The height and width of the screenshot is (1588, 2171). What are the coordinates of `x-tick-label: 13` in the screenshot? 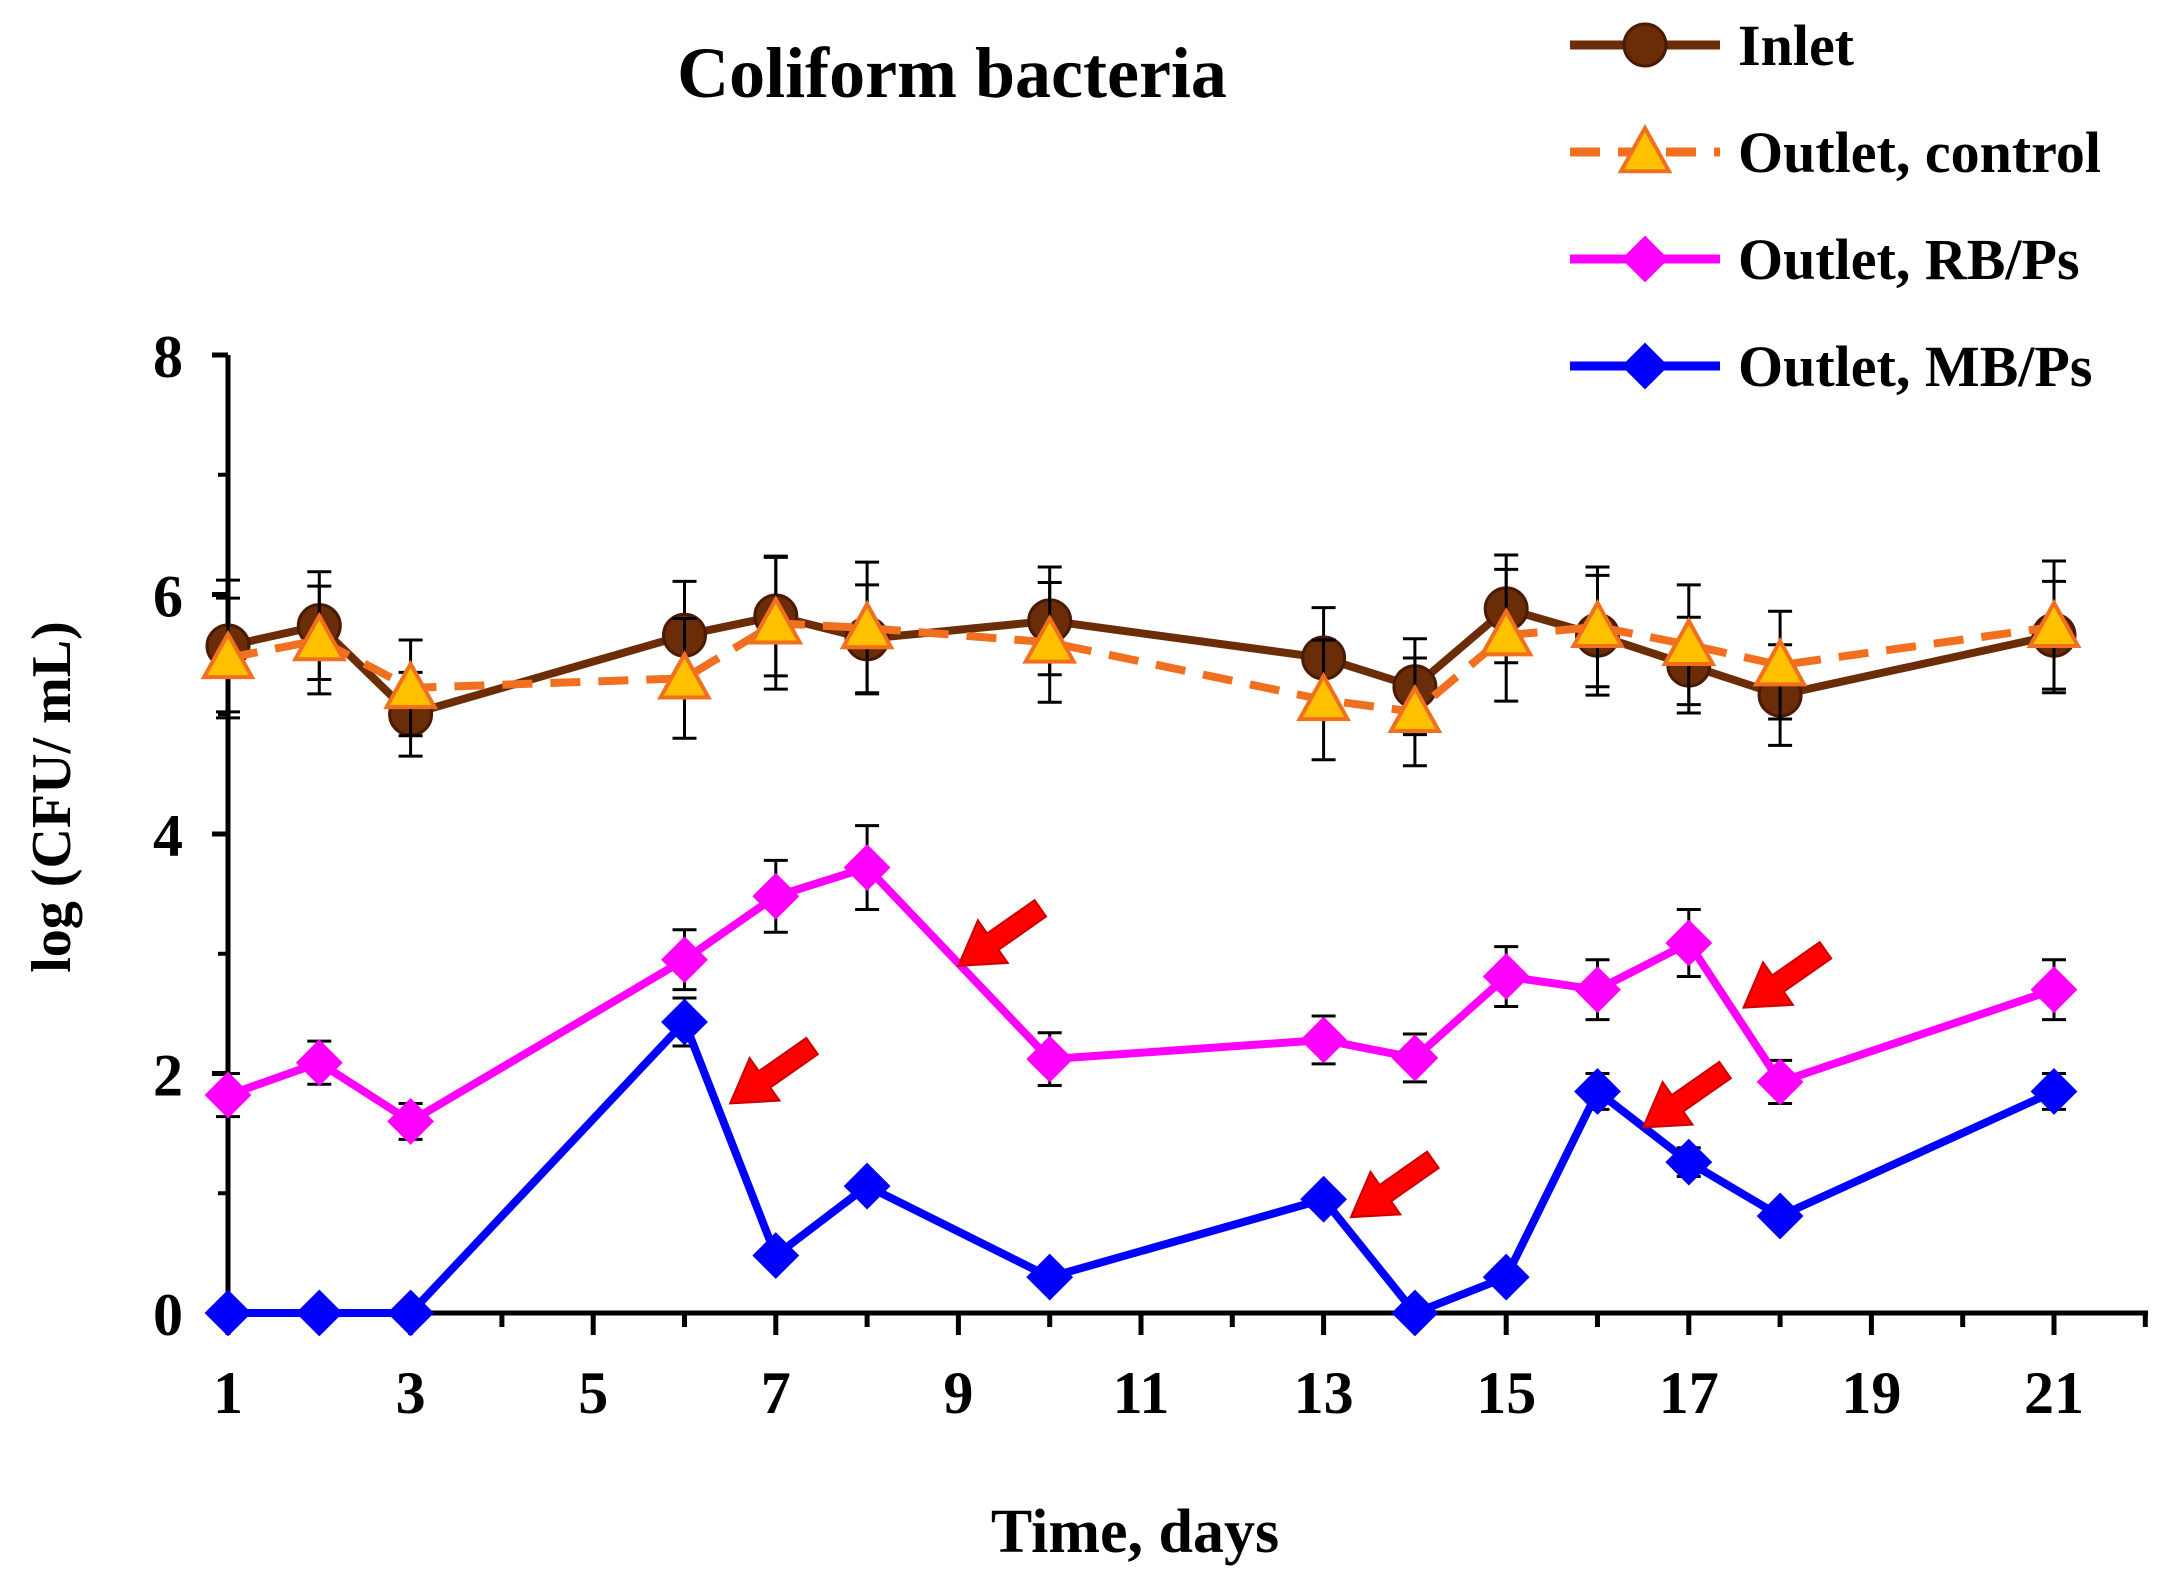 It's located at (1324, 1393).